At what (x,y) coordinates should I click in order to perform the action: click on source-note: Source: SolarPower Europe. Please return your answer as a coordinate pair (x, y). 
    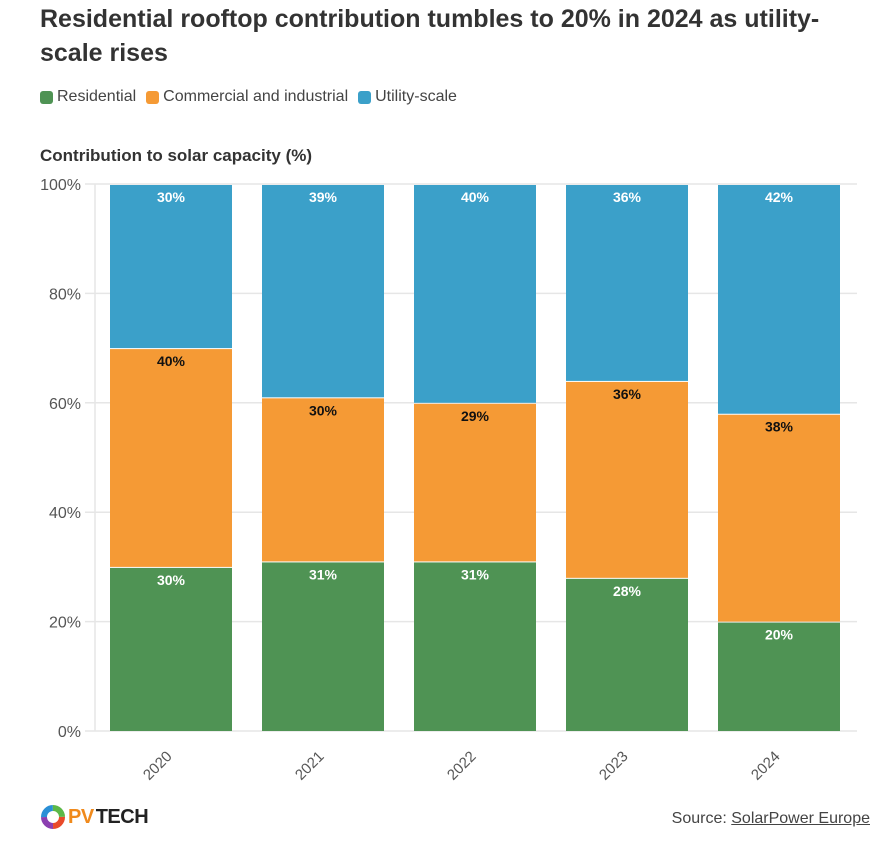
    Looking at the image, I should click on (771, 819).